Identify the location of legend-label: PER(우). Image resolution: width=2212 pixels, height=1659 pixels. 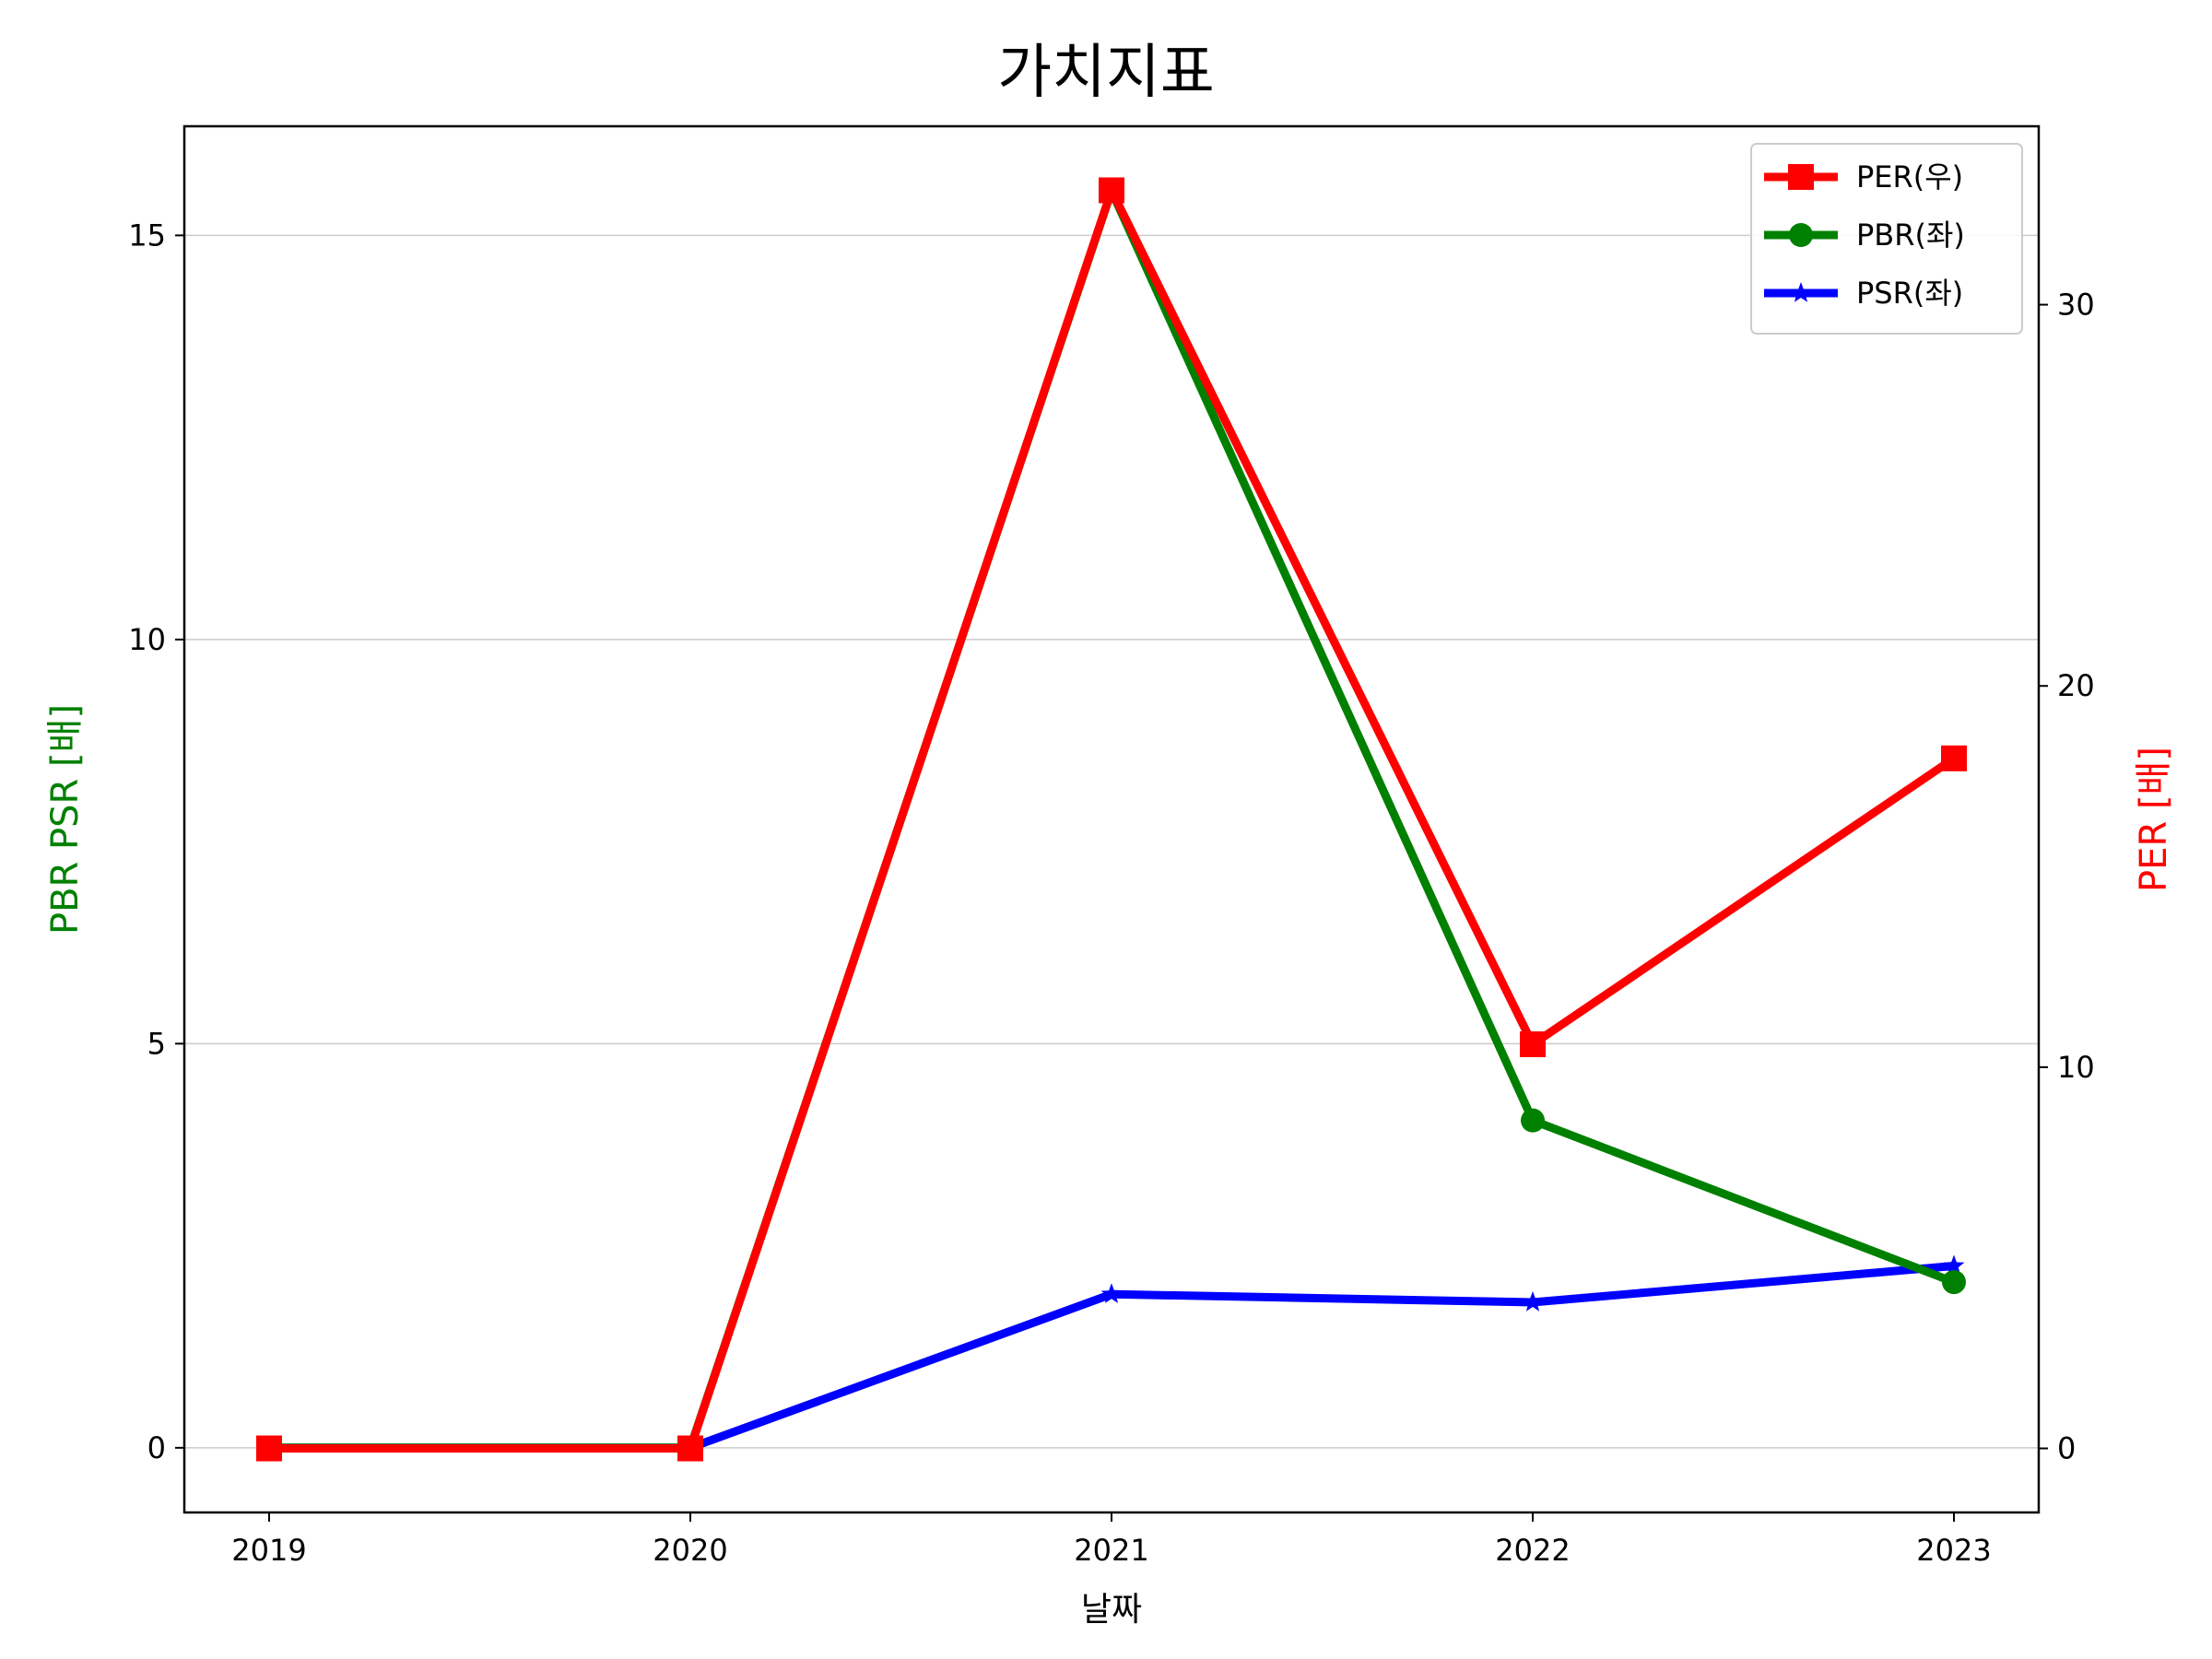
(1909, 176).